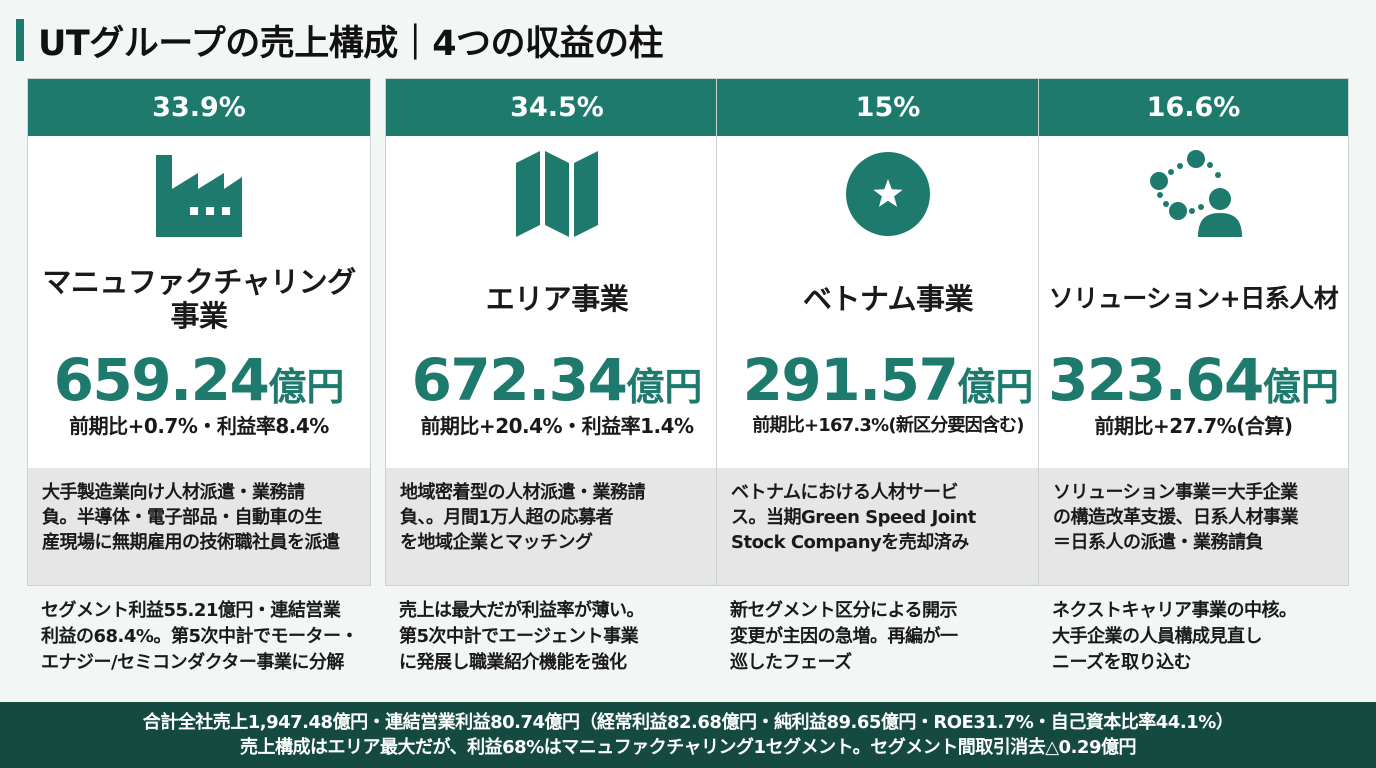  What do you see at coordinates (1158, 543) in the screenshot?
I see `description-line: ＝日系人の派遣・業務請負` at bounding box center [1158, 543].